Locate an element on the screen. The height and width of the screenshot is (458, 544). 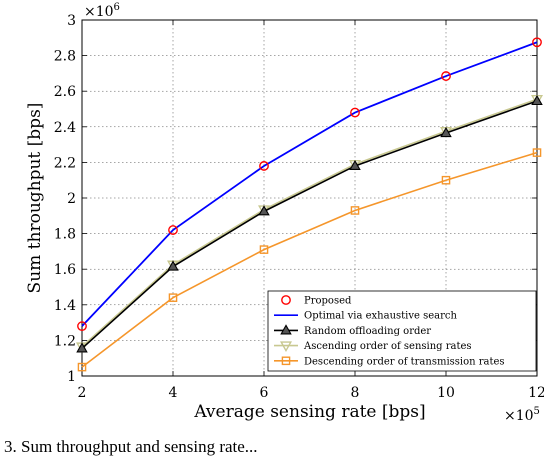
y-multiplier-base: ×10 is located at coordinates (99, 12).